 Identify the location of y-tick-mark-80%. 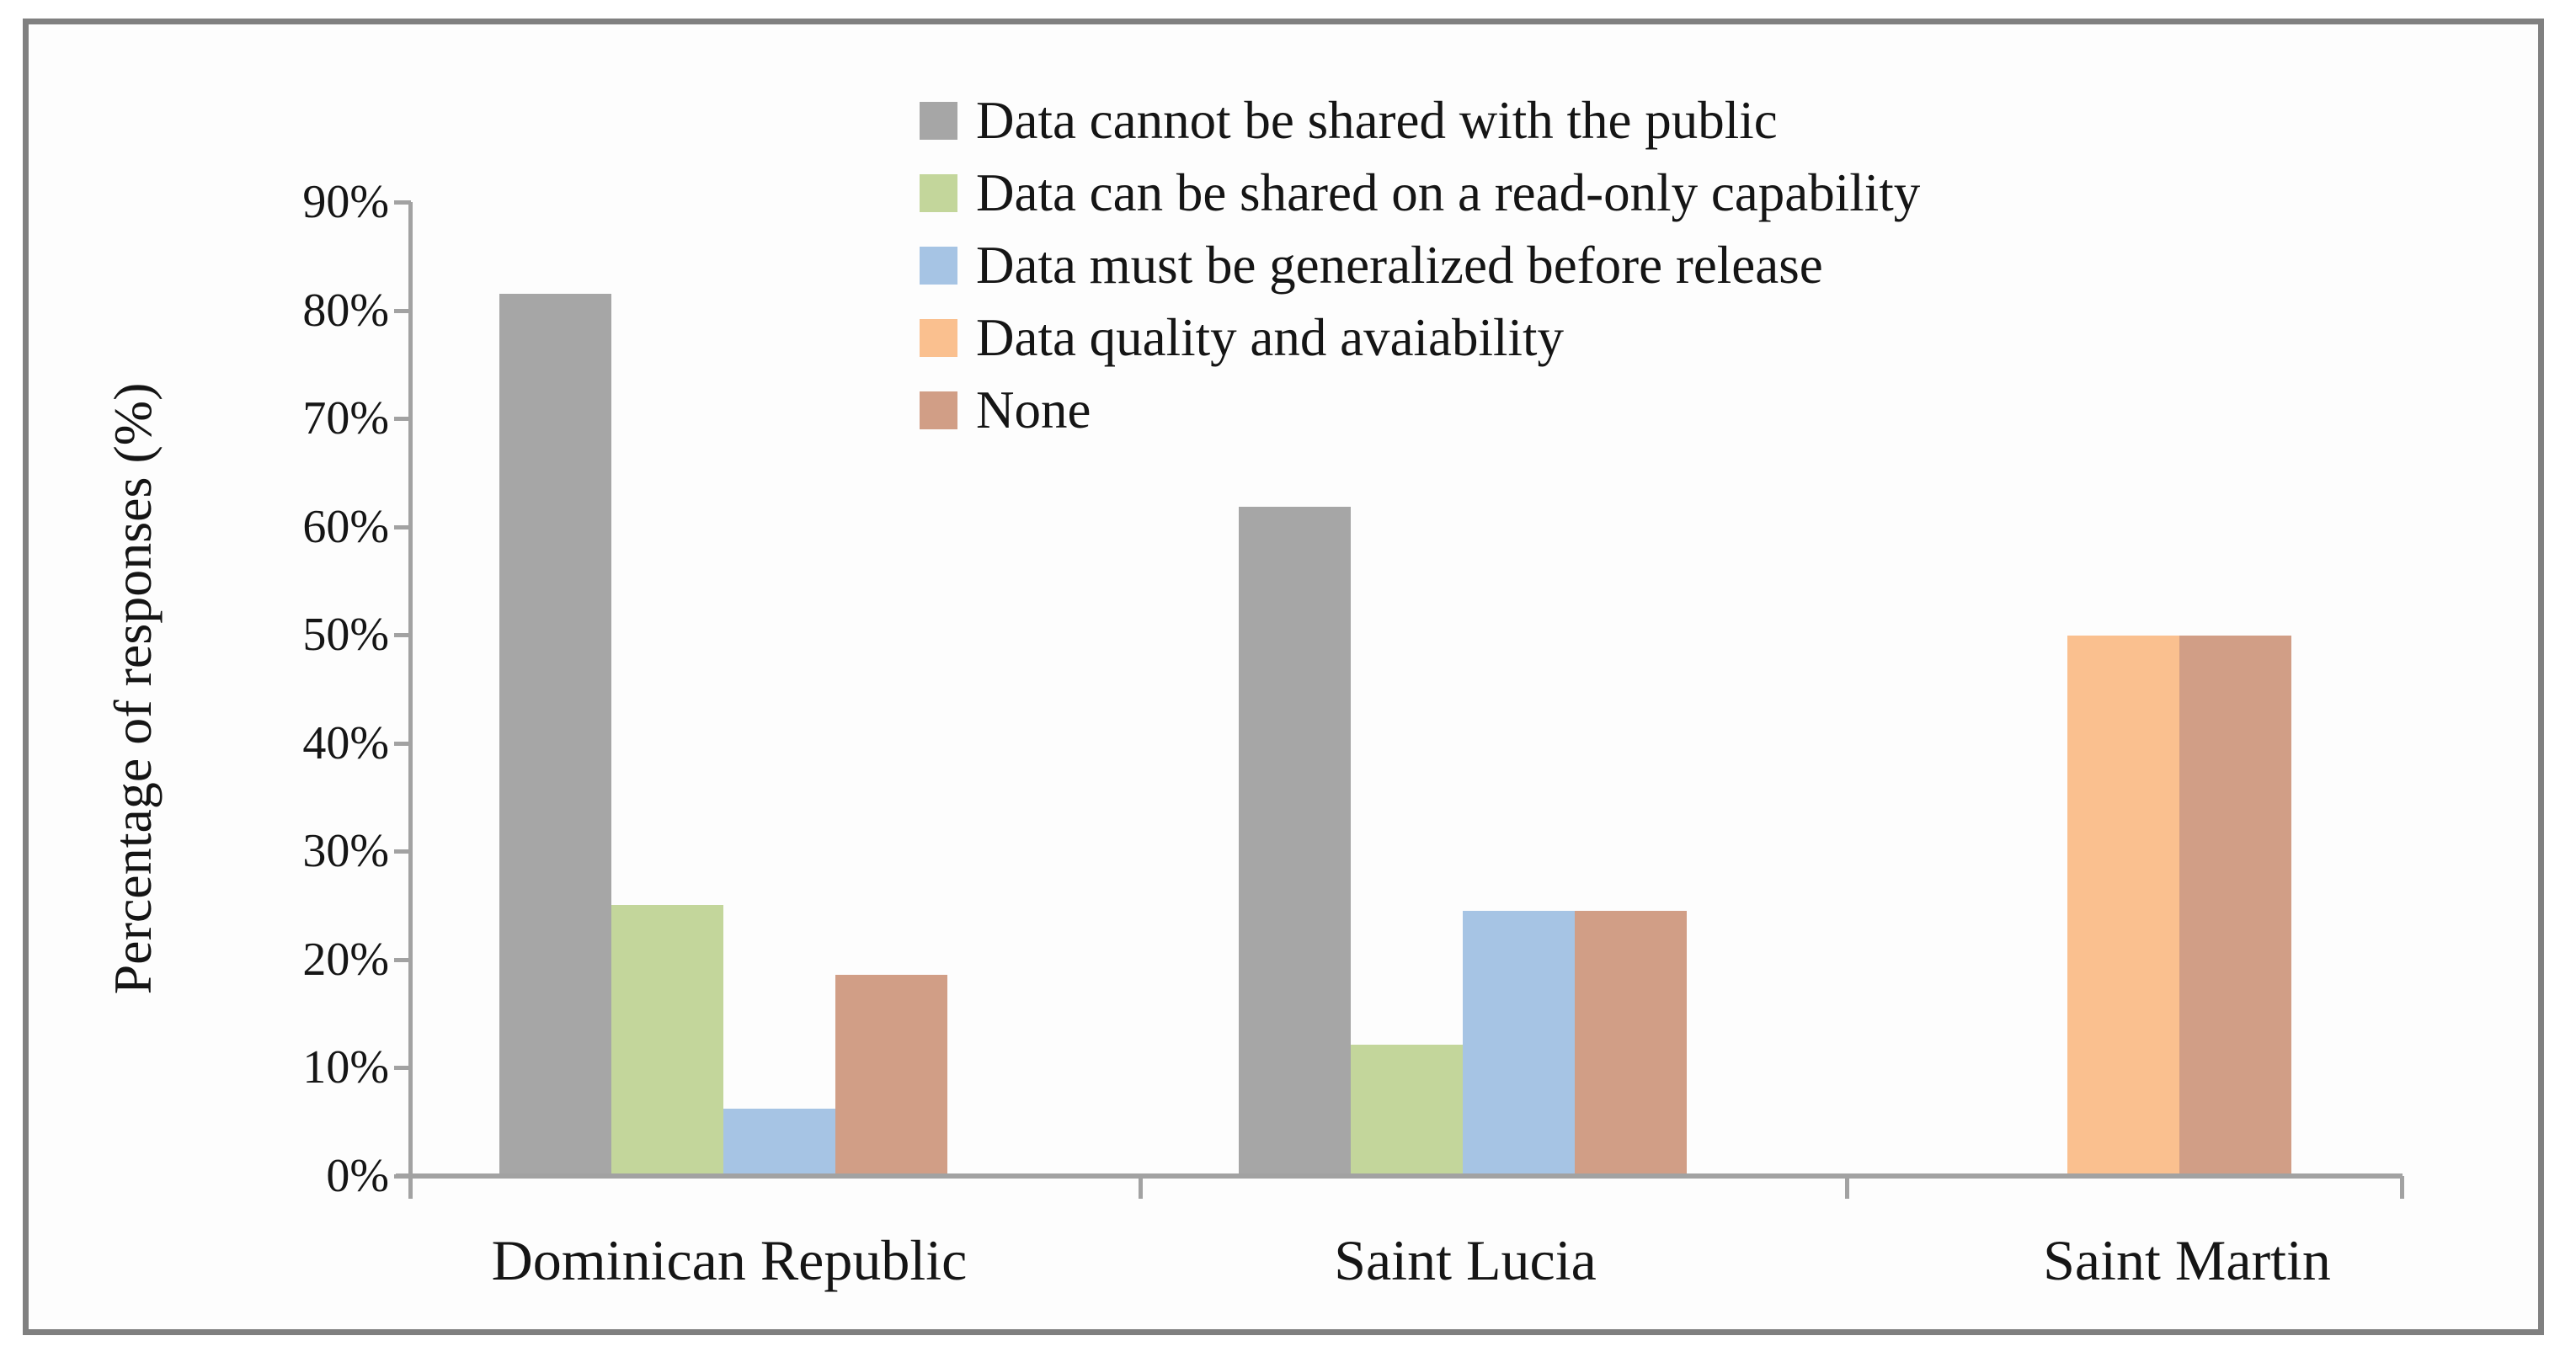
(402, 310).